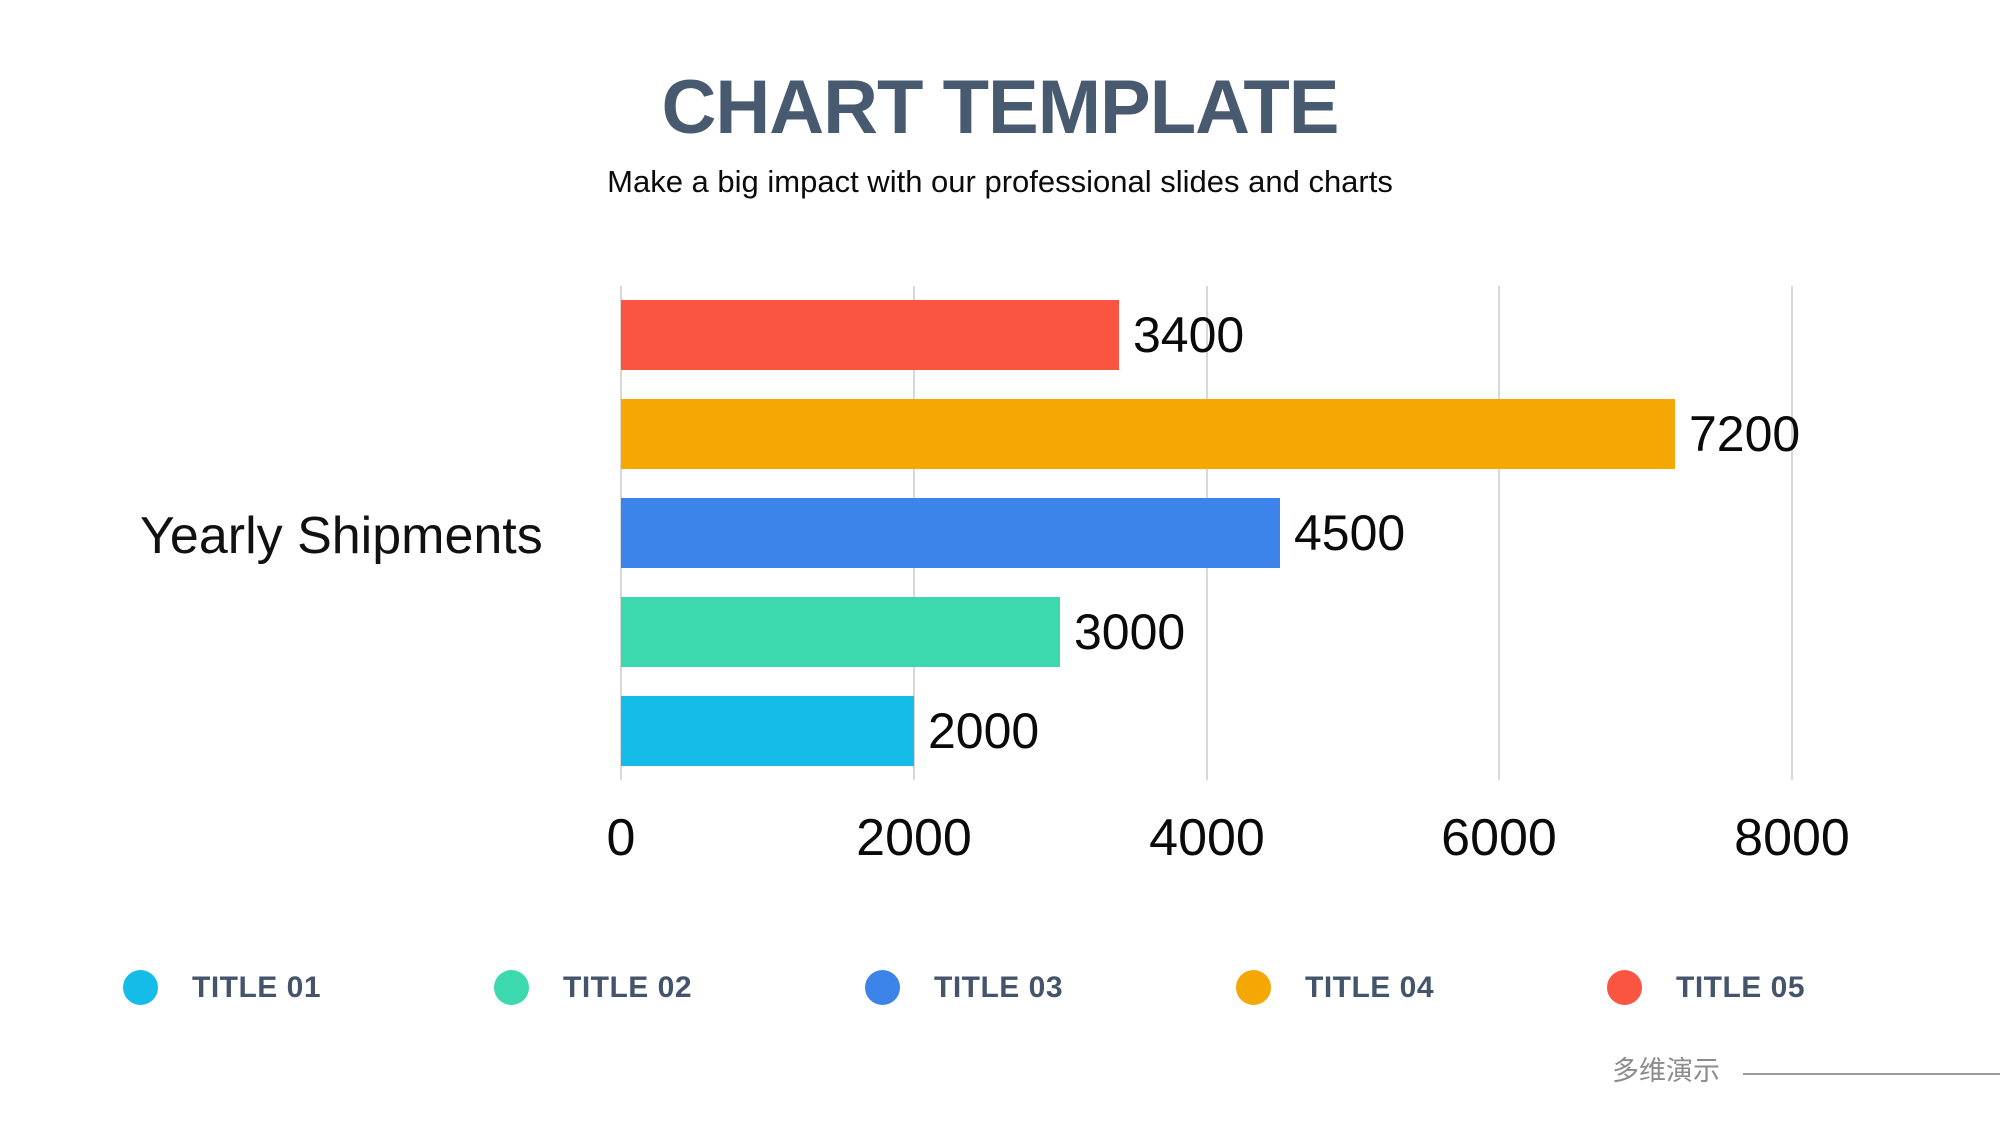  I want to click on bar-value-label: 3400, so click(1189, 335).